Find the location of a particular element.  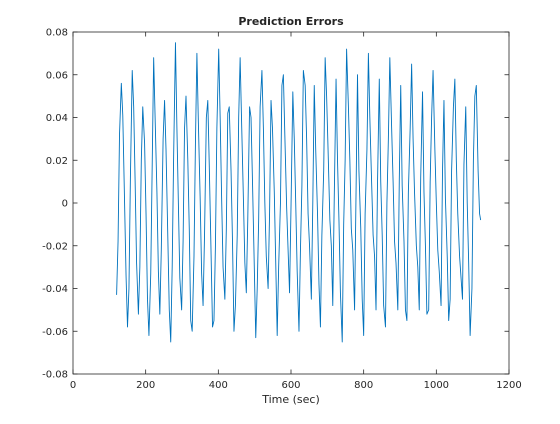

x-tick-label: 200 is located at coordinates (145, 385).